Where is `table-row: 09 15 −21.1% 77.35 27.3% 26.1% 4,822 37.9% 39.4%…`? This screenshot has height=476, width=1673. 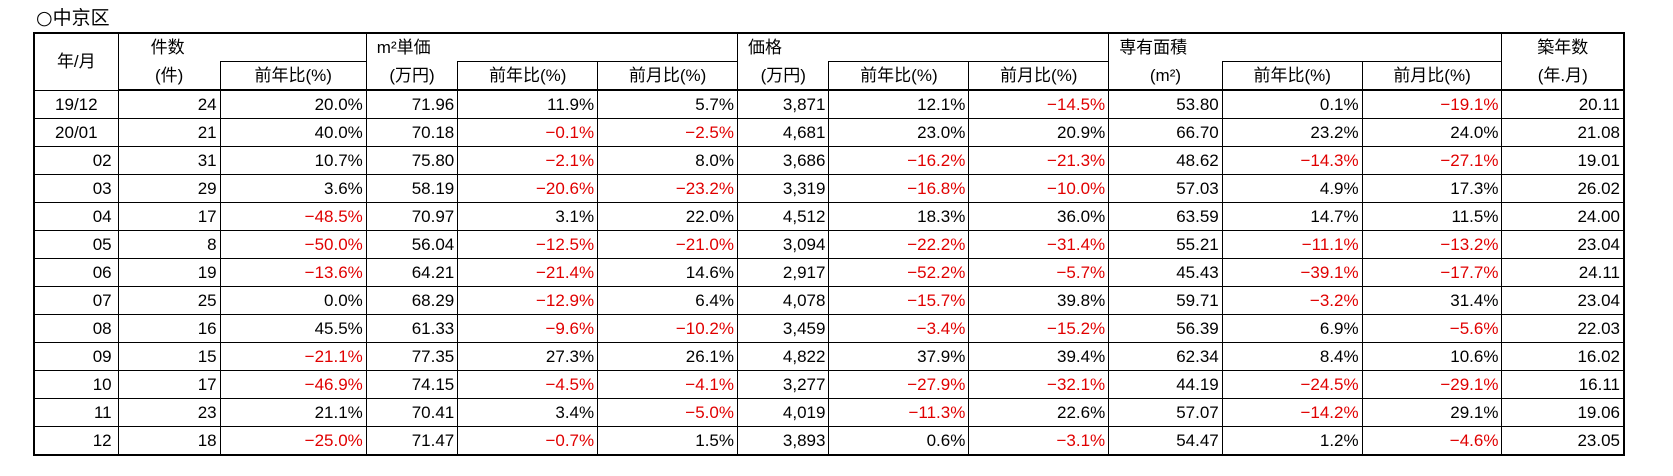
table-row: 09 15 −21.1% 77.35 27.3% 26.1% 4,822 37.9% 39.4%… is located at coordinates (829, 356).